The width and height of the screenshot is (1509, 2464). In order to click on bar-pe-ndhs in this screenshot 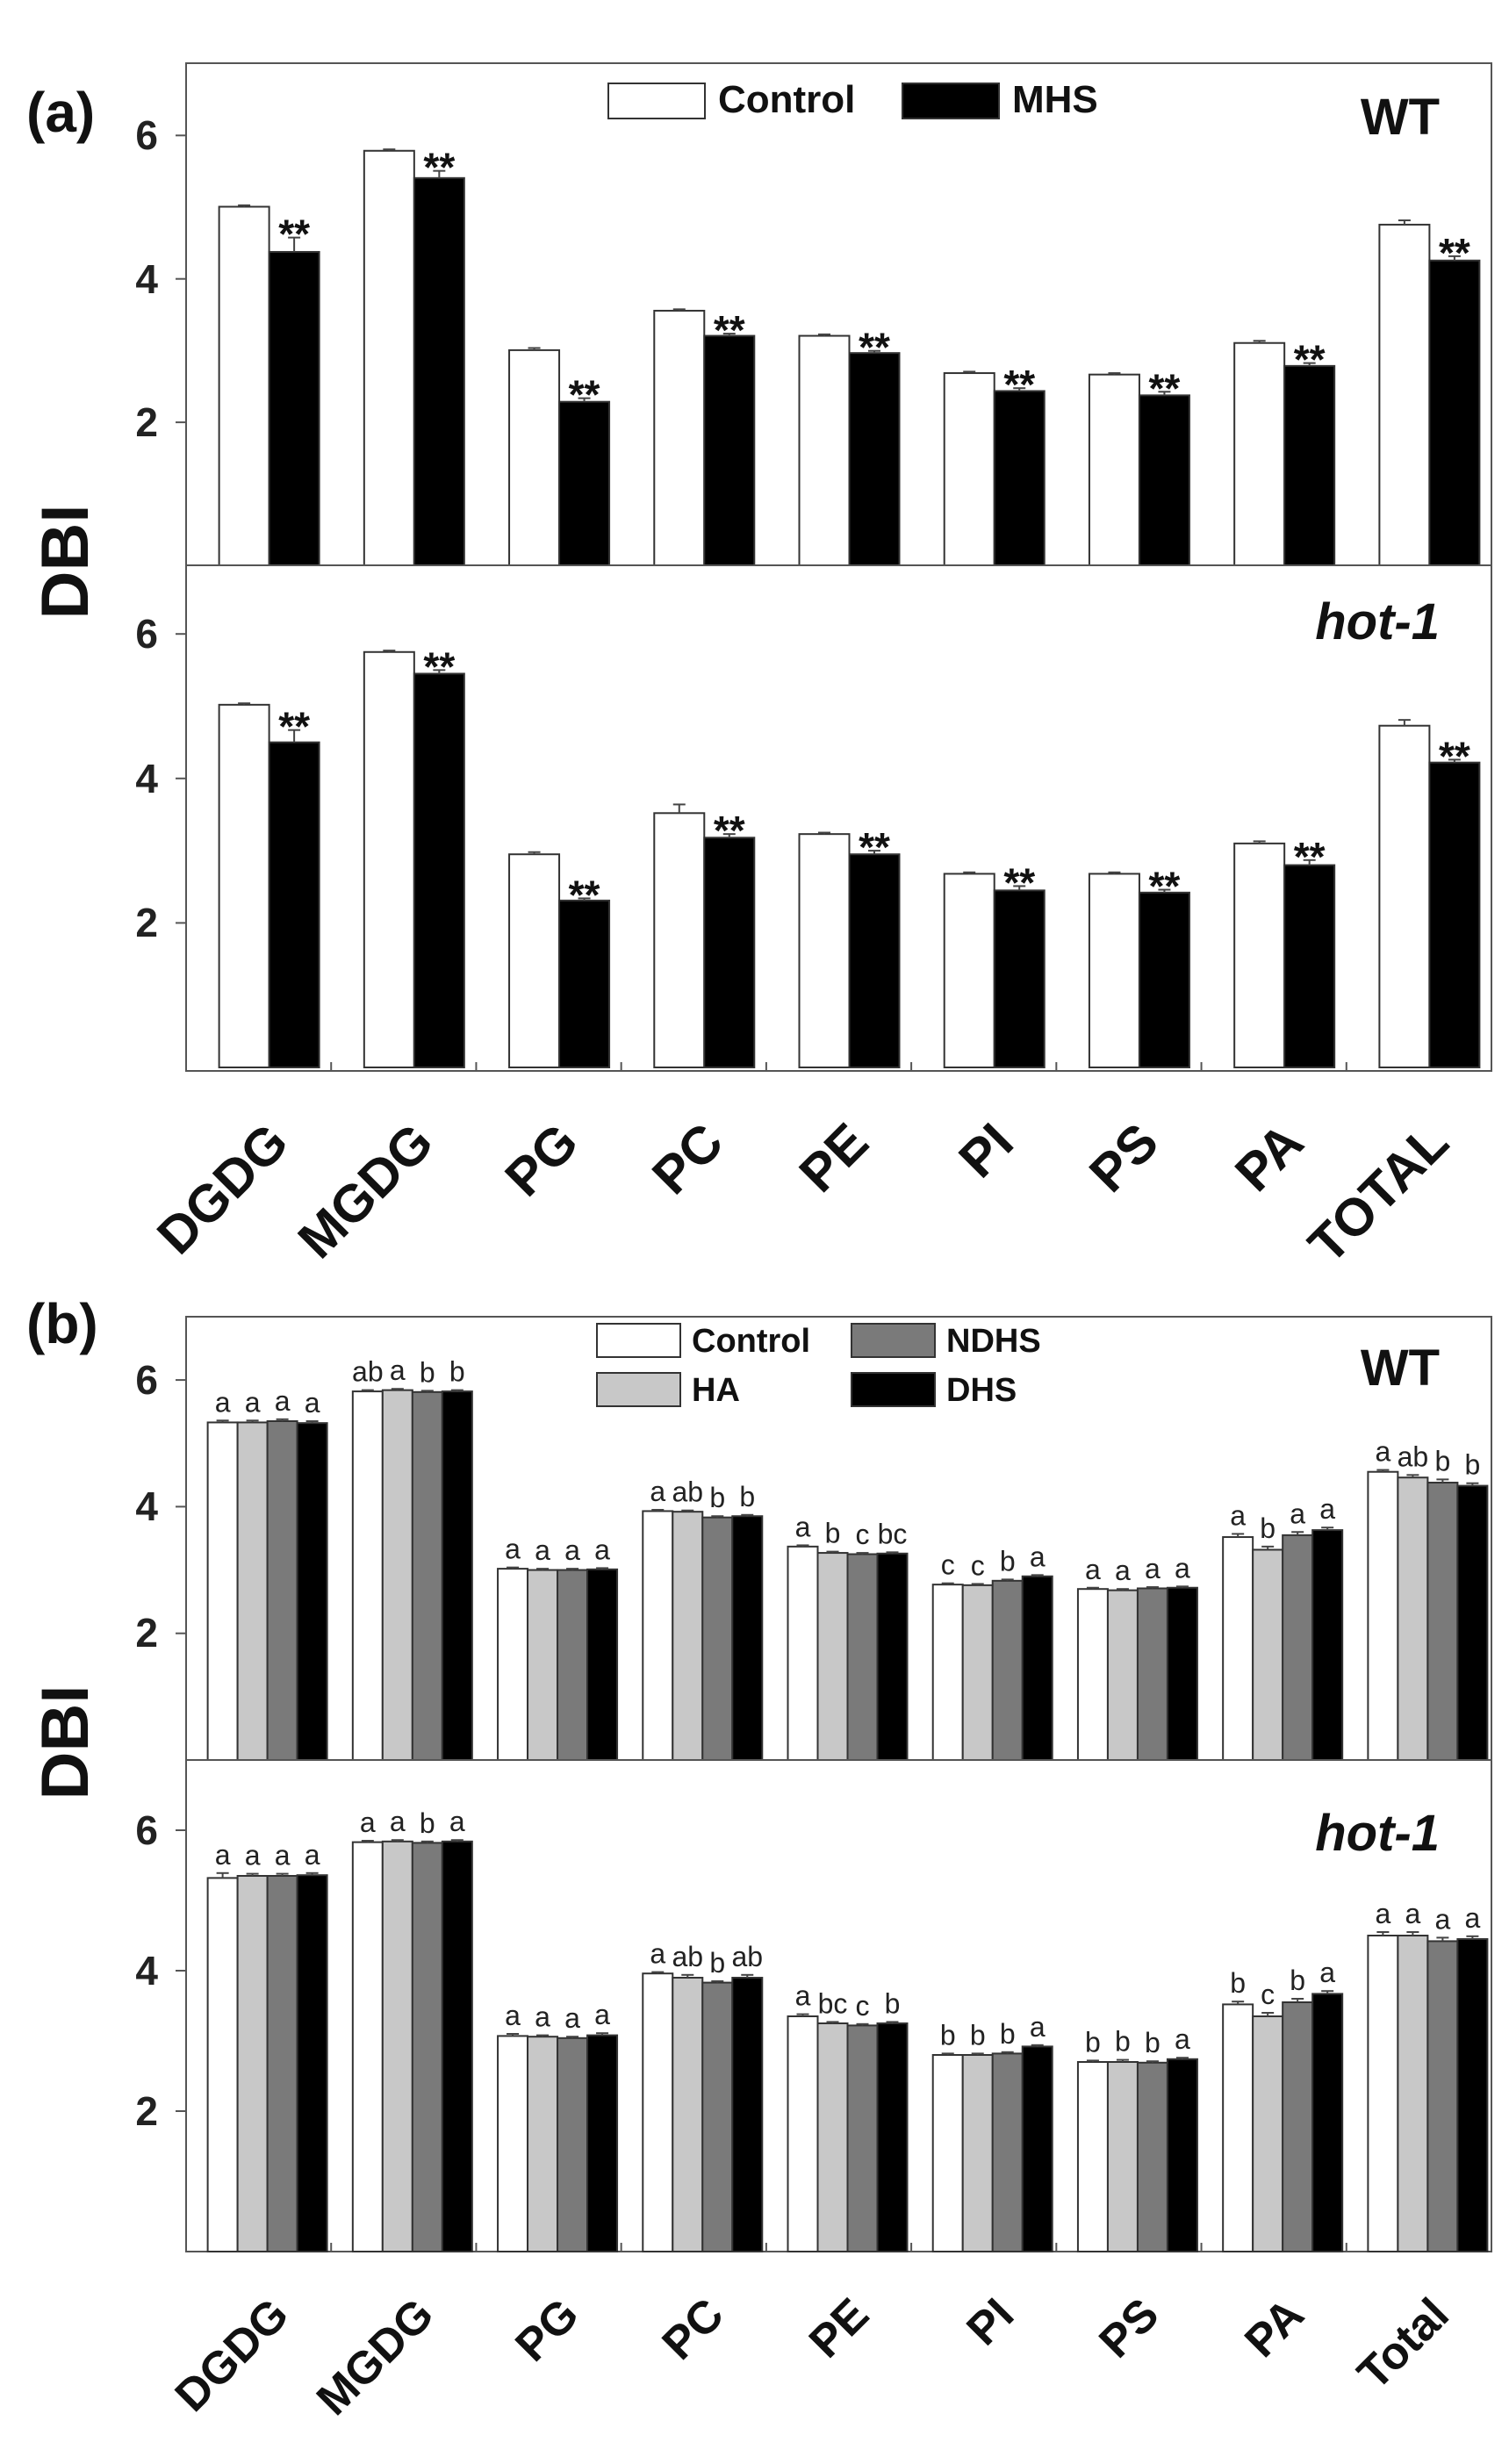, I will do `click(862, 1657)`.